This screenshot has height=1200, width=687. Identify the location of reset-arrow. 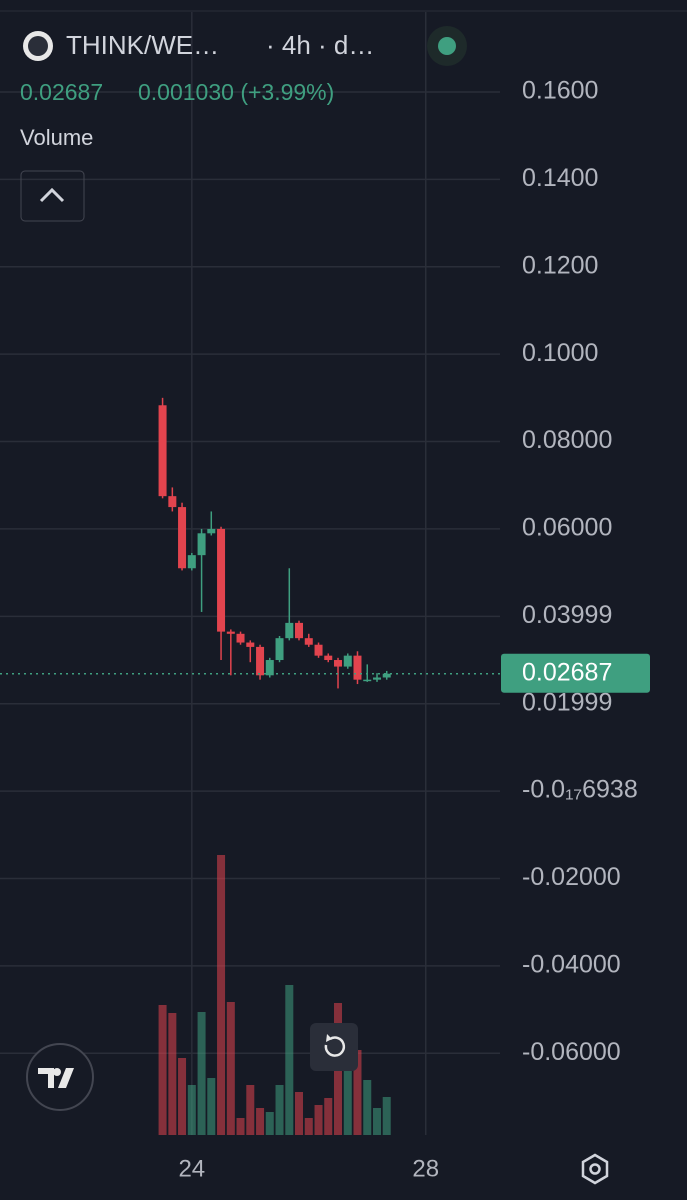
(329, 1038).